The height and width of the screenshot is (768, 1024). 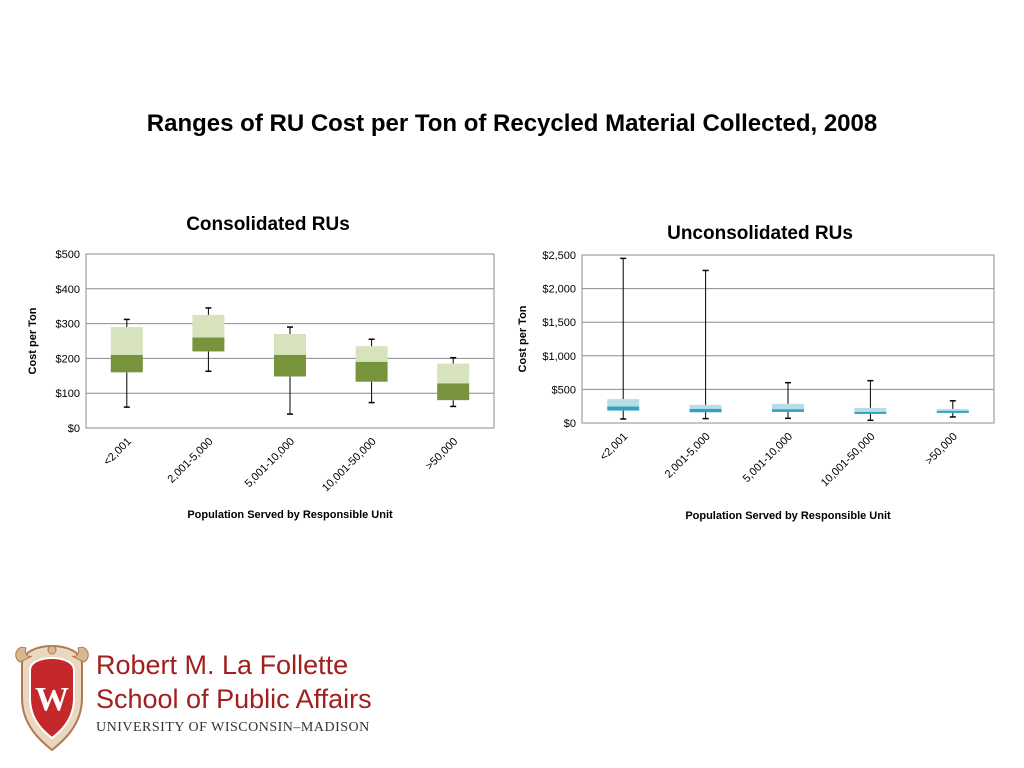 I want to click on chart2-plot-area, so click(x=788, y=339).